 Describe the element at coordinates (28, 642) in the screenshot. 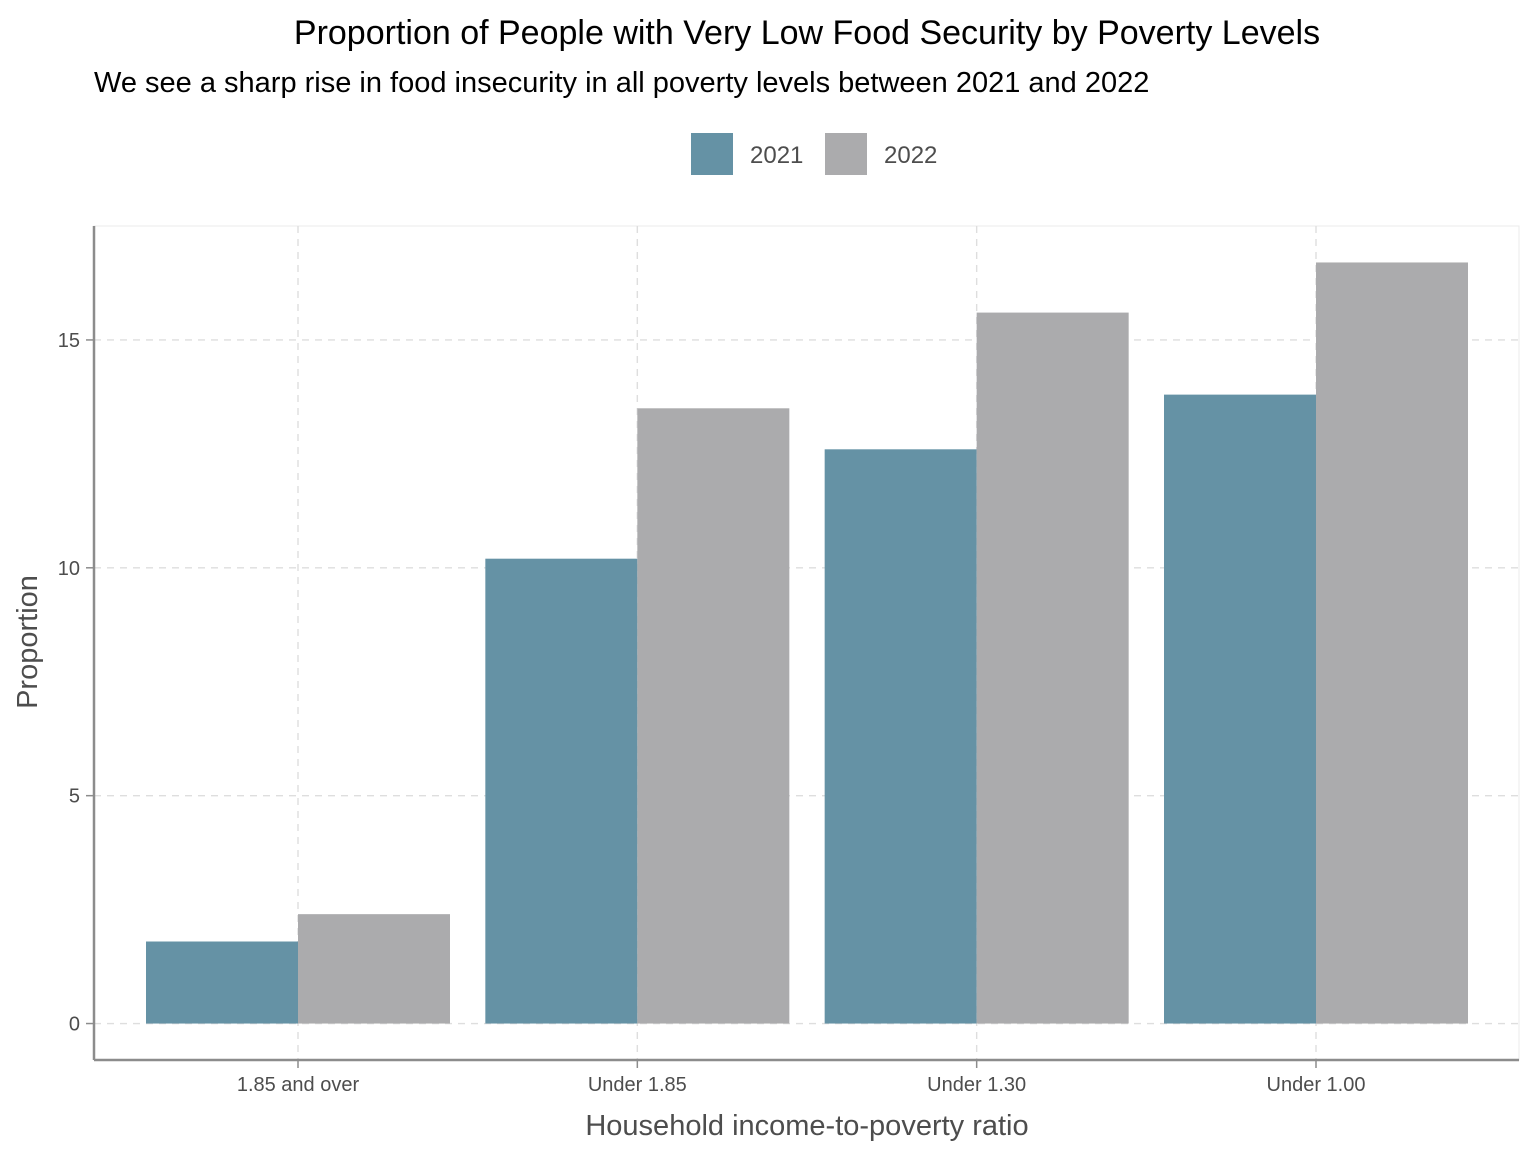

I see `y-axis-title: Proportion` at that location.